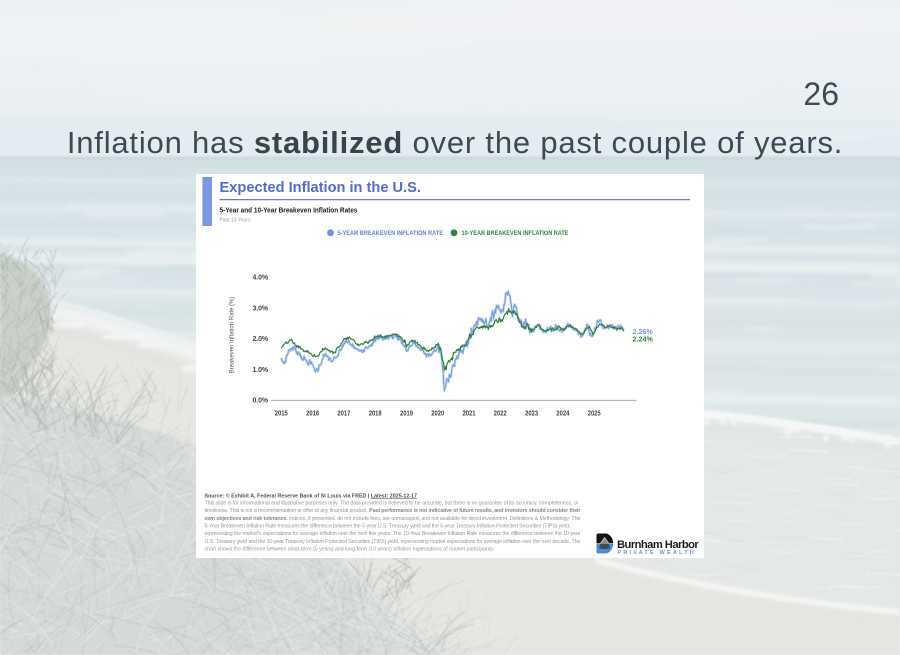 Image resolution: width=900 pixels, height=655 pixels. I want to click on svg-text: 2021, so click(469, 414).